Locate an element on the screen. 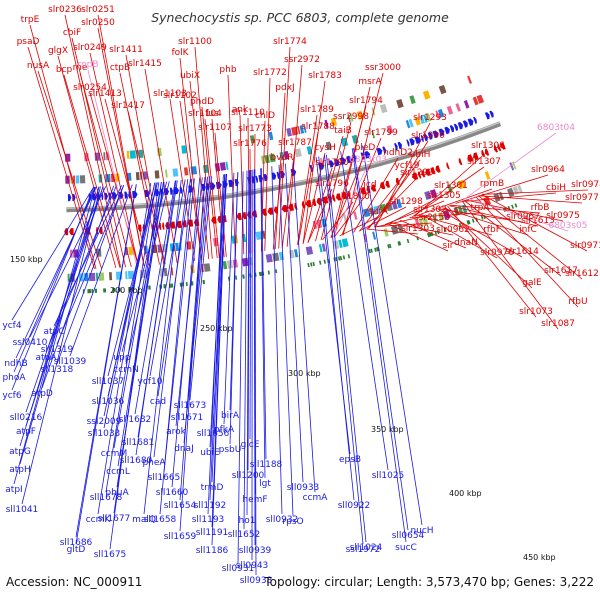  gene-label-plus: slr1788 is located at coordinates (318, 127).